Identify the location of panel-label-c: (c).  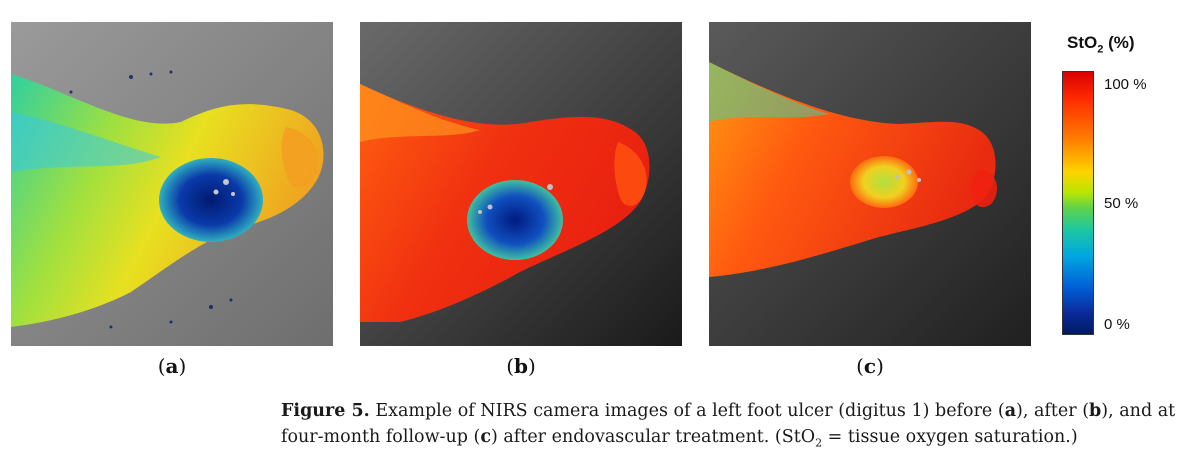
(870, 366).